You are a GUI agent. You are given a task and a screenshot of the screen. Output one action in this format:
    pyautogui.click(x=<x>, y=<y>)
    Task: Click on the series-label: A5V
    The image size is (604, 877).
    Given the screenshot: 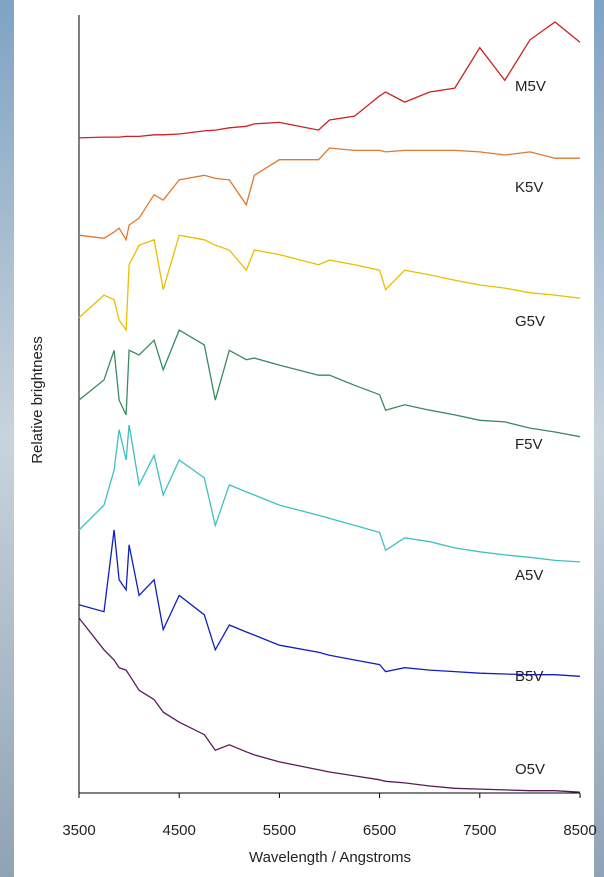 What is the action you would take?
    pyautogui.click(x=529, y=575)
    